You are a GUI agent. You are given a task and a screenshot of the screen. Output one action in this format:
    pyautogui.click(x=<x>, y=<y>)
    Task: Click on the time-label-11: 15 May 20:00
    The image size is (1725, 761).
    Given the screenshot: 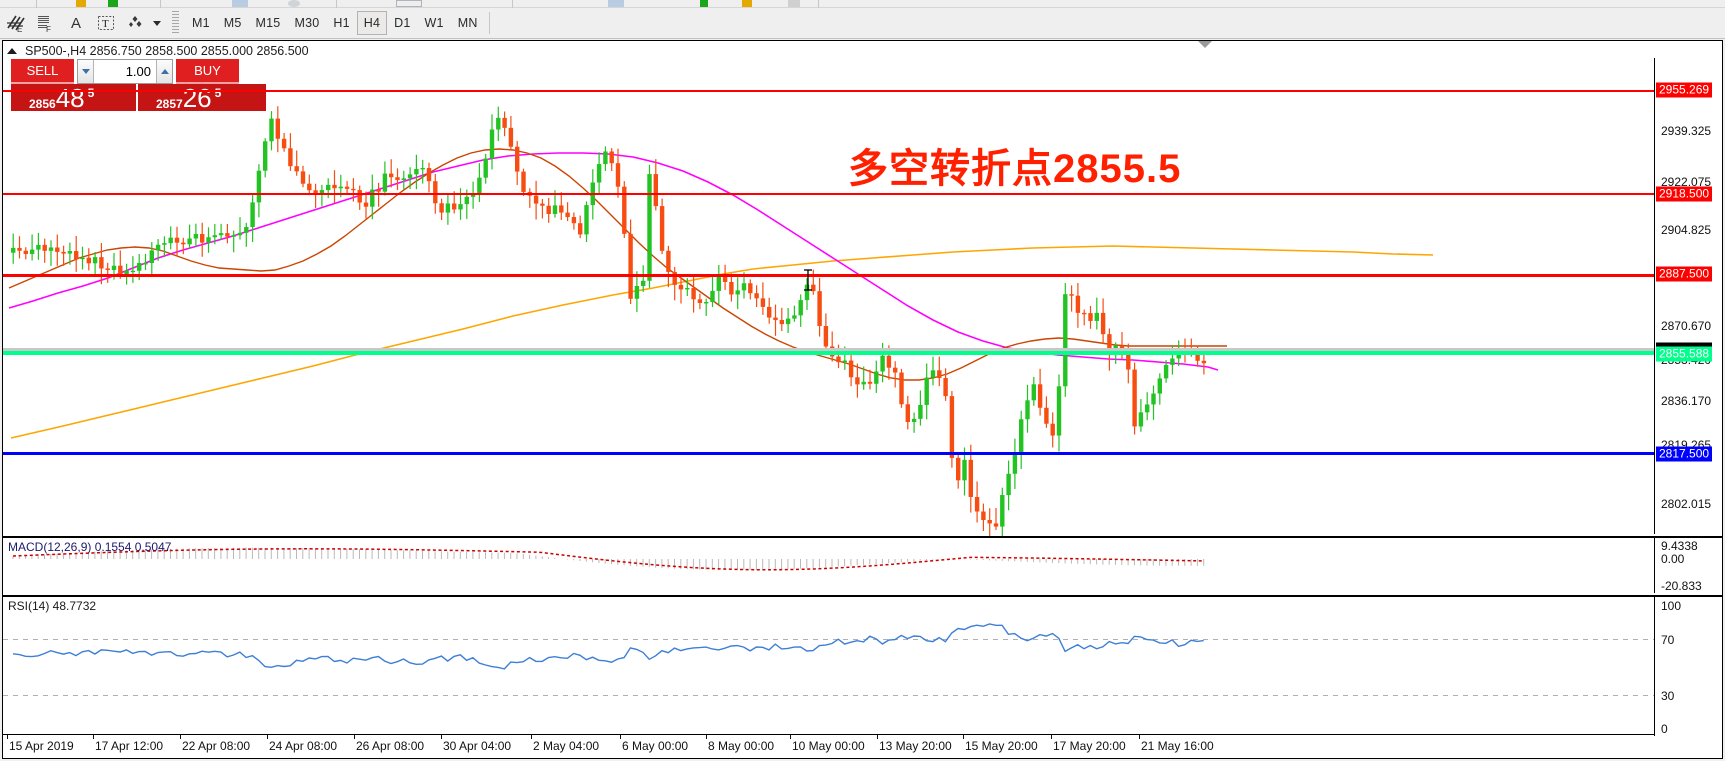 What is the action you would take?
    pyautogui.click(x=1001, y=746)
    